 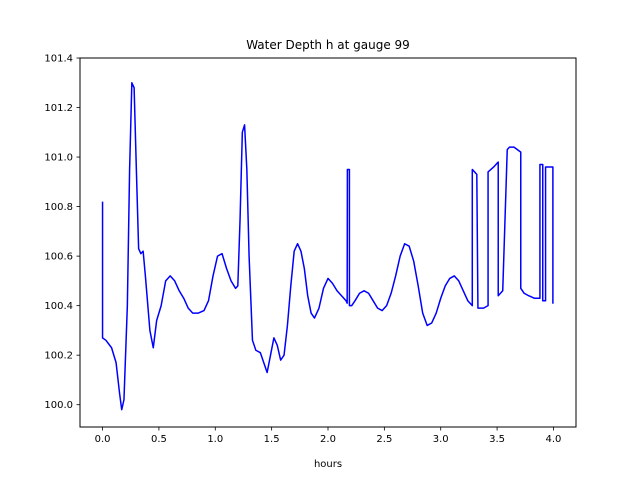 I want to click on y-tick-label: 101.2, so click(x=58, y=108).